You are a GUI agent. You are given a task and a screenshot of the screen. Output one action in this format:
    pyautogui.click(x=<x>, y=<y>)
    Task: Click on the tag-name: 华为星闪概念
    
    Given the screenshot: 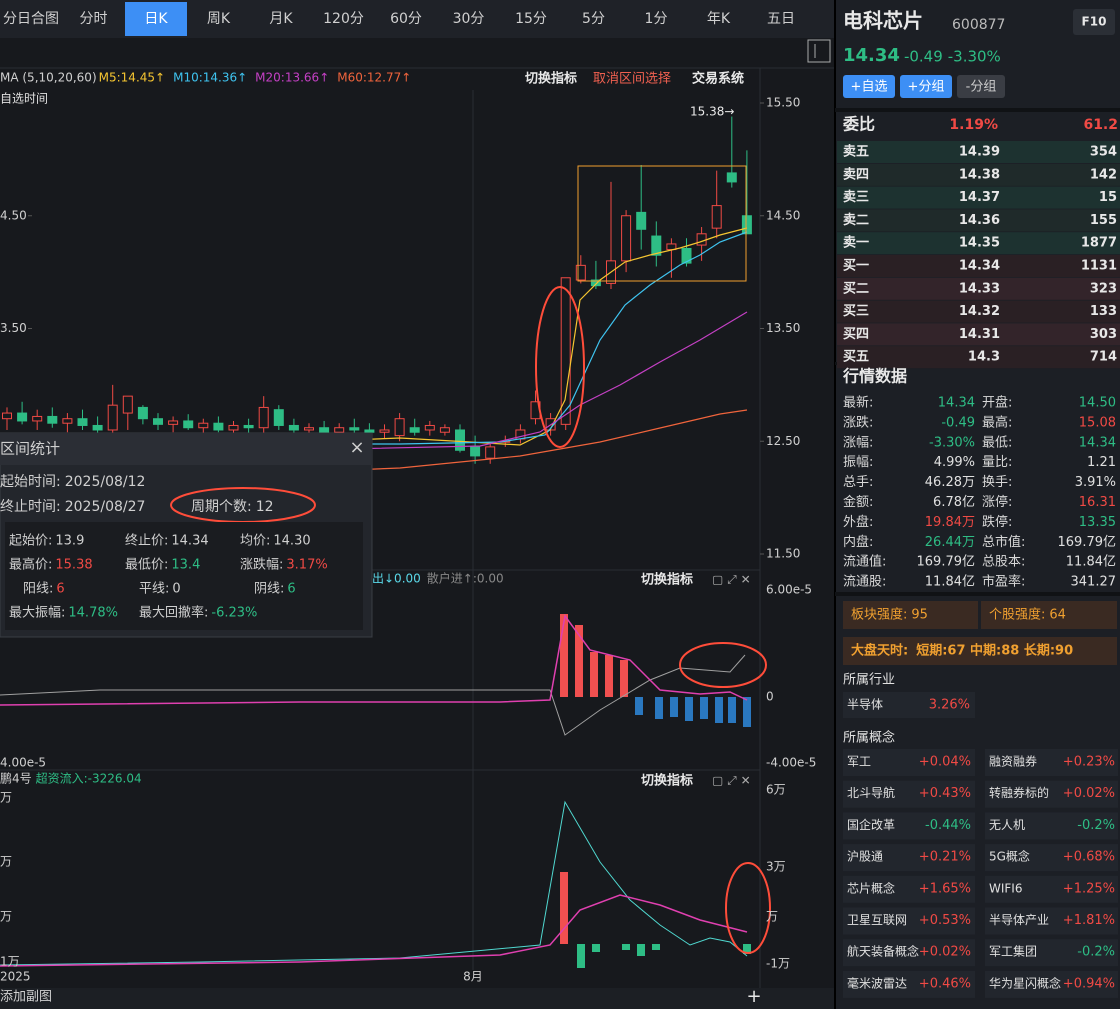 What is the action you would take?
    pyautogui.click(x=1025, y=982)
    